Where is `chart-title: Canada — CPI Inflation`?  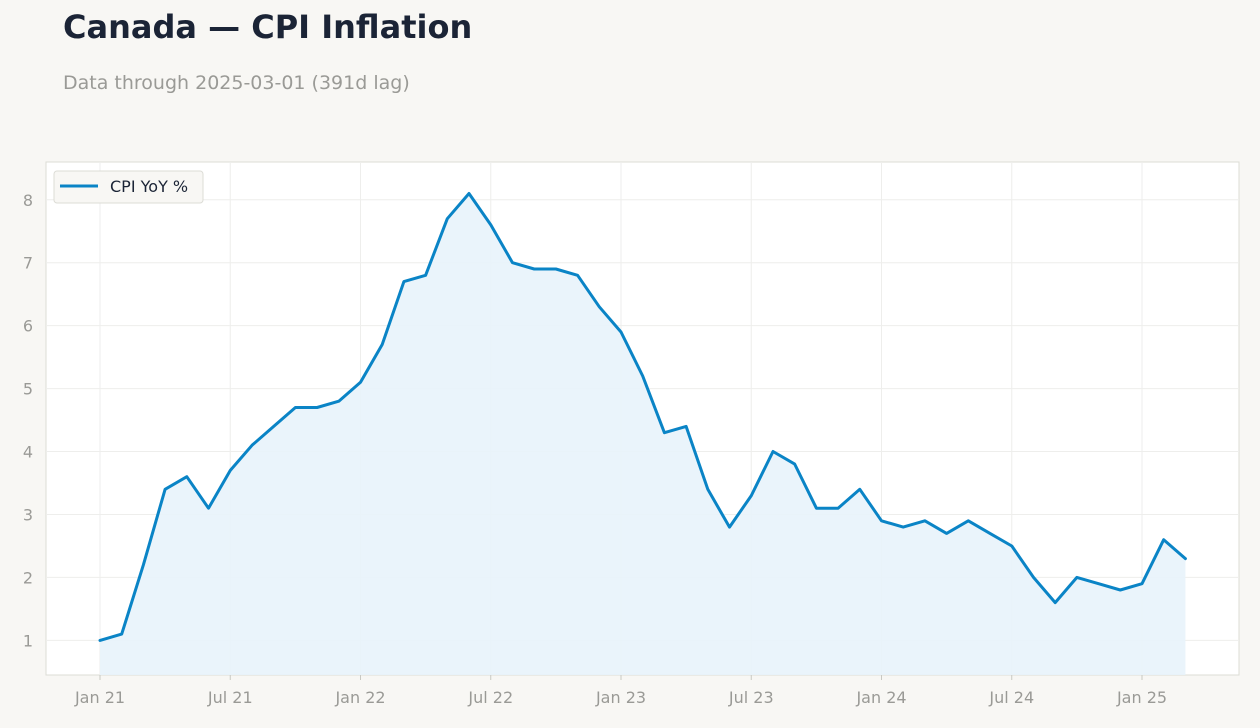
chart-title: Canada — CPI Inflation is located at coordinates (268, 27).